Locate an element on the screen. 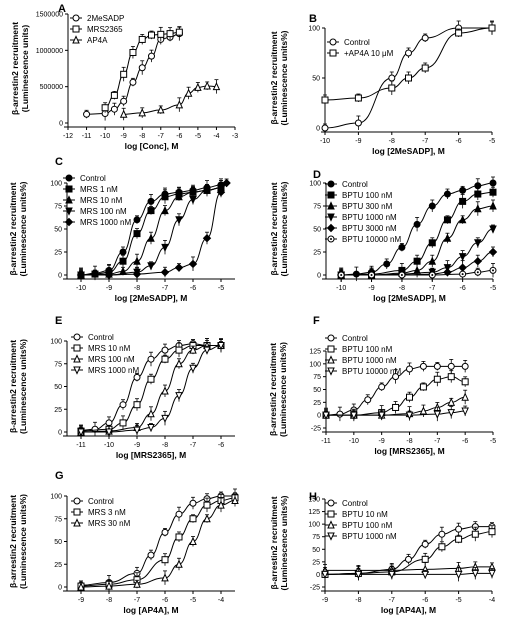 Image resolution: width=512 pixels, height=623 pixels. legend-label: MRS 1 nM is located at coordinates (99, 189).